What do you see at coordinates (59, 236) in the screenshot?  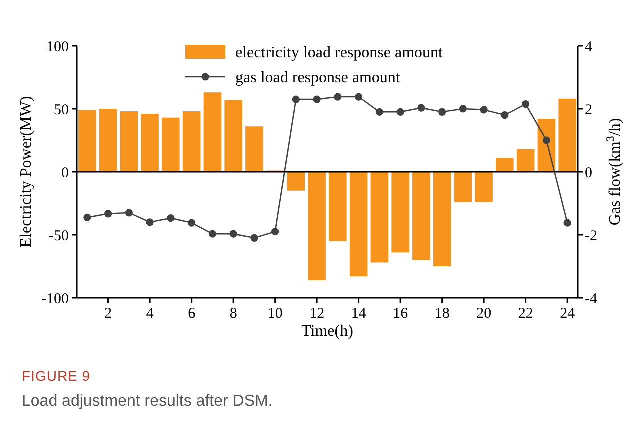 I see `y-tick-label: -50` at bounding box center [59, 236].